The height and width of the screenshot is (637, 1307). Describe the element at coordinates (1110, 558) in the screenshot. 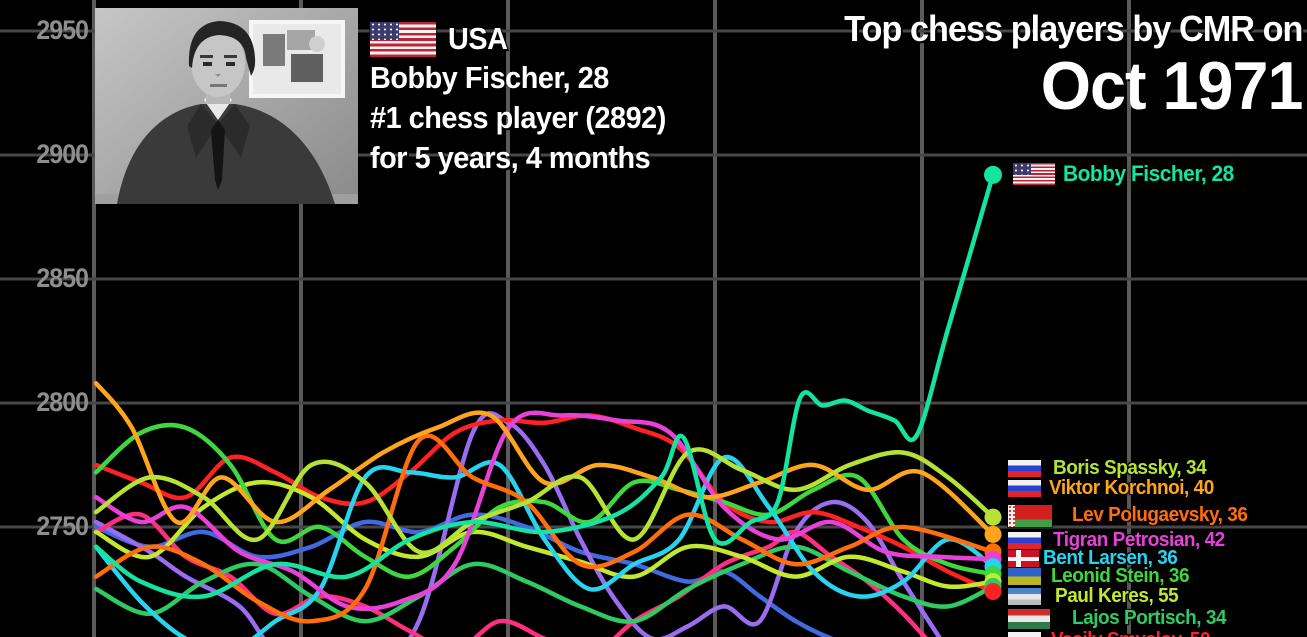

I see `player-label-text: Bent Larsen, 36` at that location.